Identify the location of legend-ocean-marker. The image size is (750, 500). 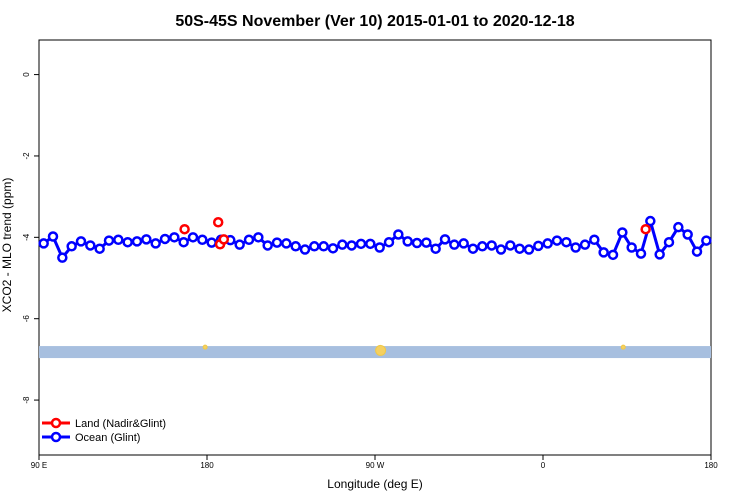
(56, 437).